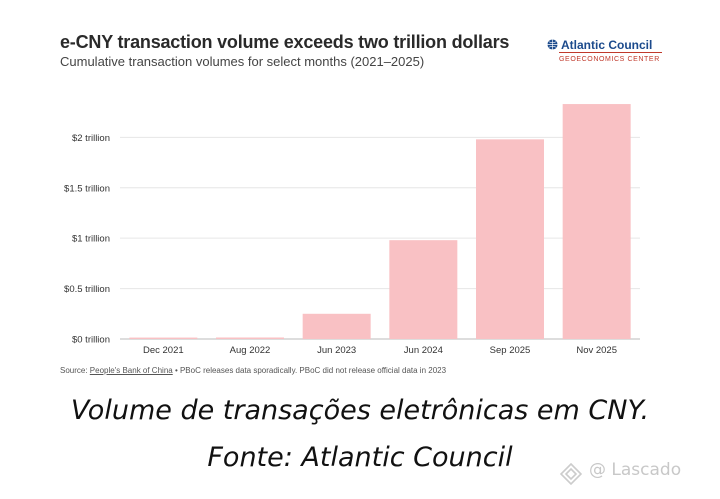  I want to click on source-prefix: Source:, so click(75, 370).